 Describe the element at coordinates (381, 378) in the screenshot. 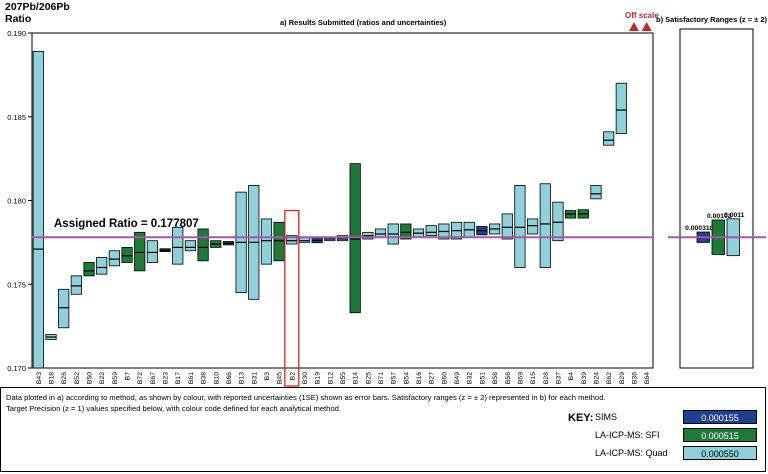

I see `x-tick-label: B71` at that location.